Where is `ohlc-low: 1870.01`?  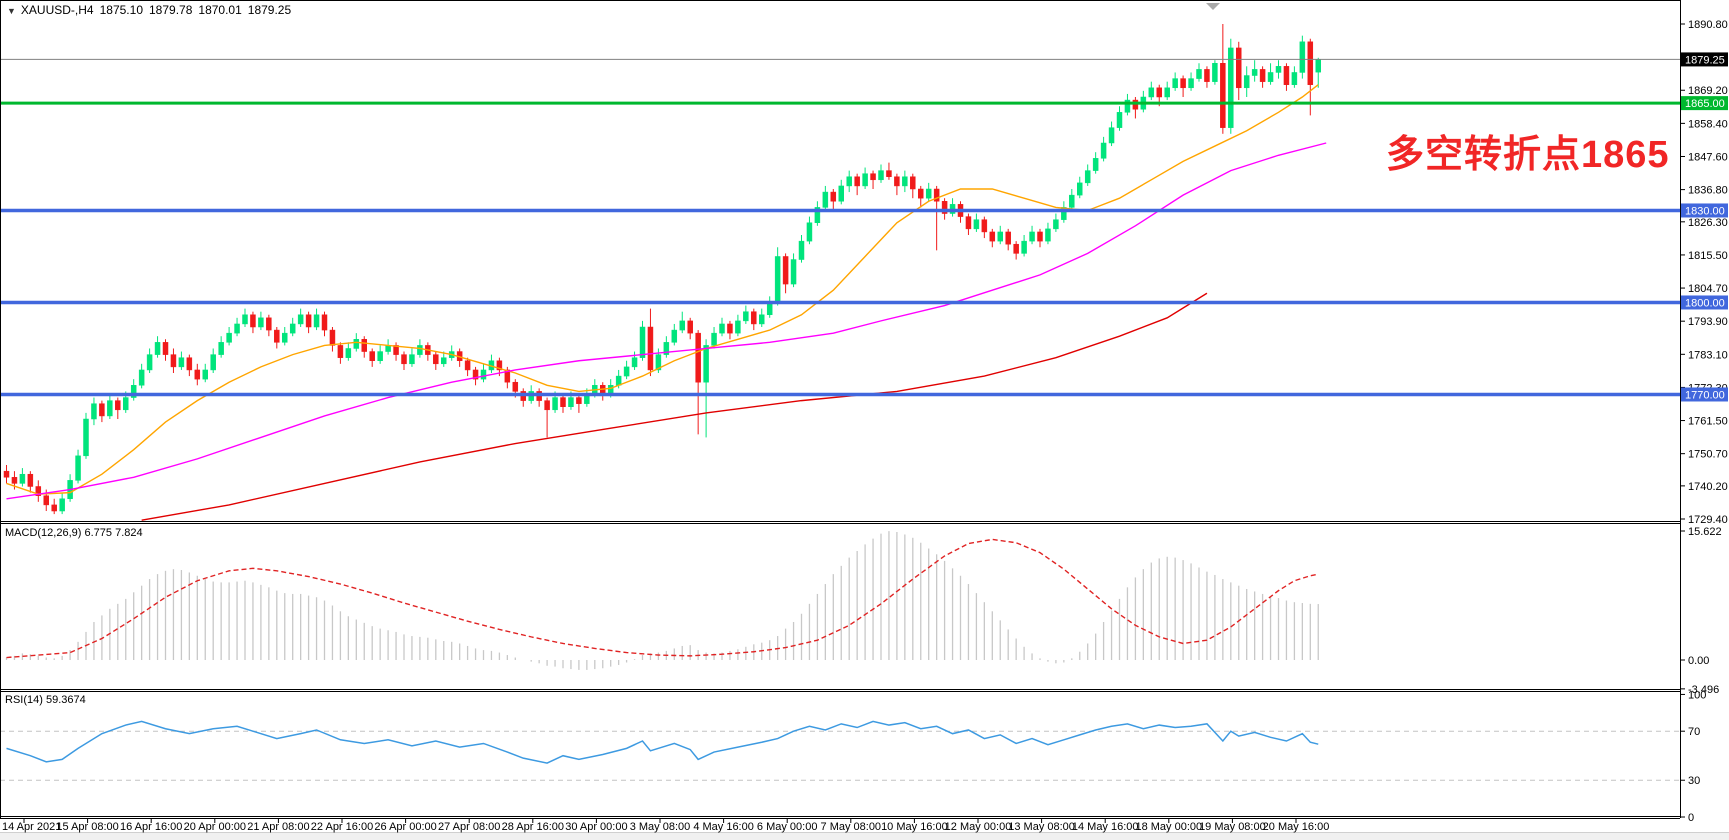 ohlc-low: 1870.01 is located at coordinates (220, 10).